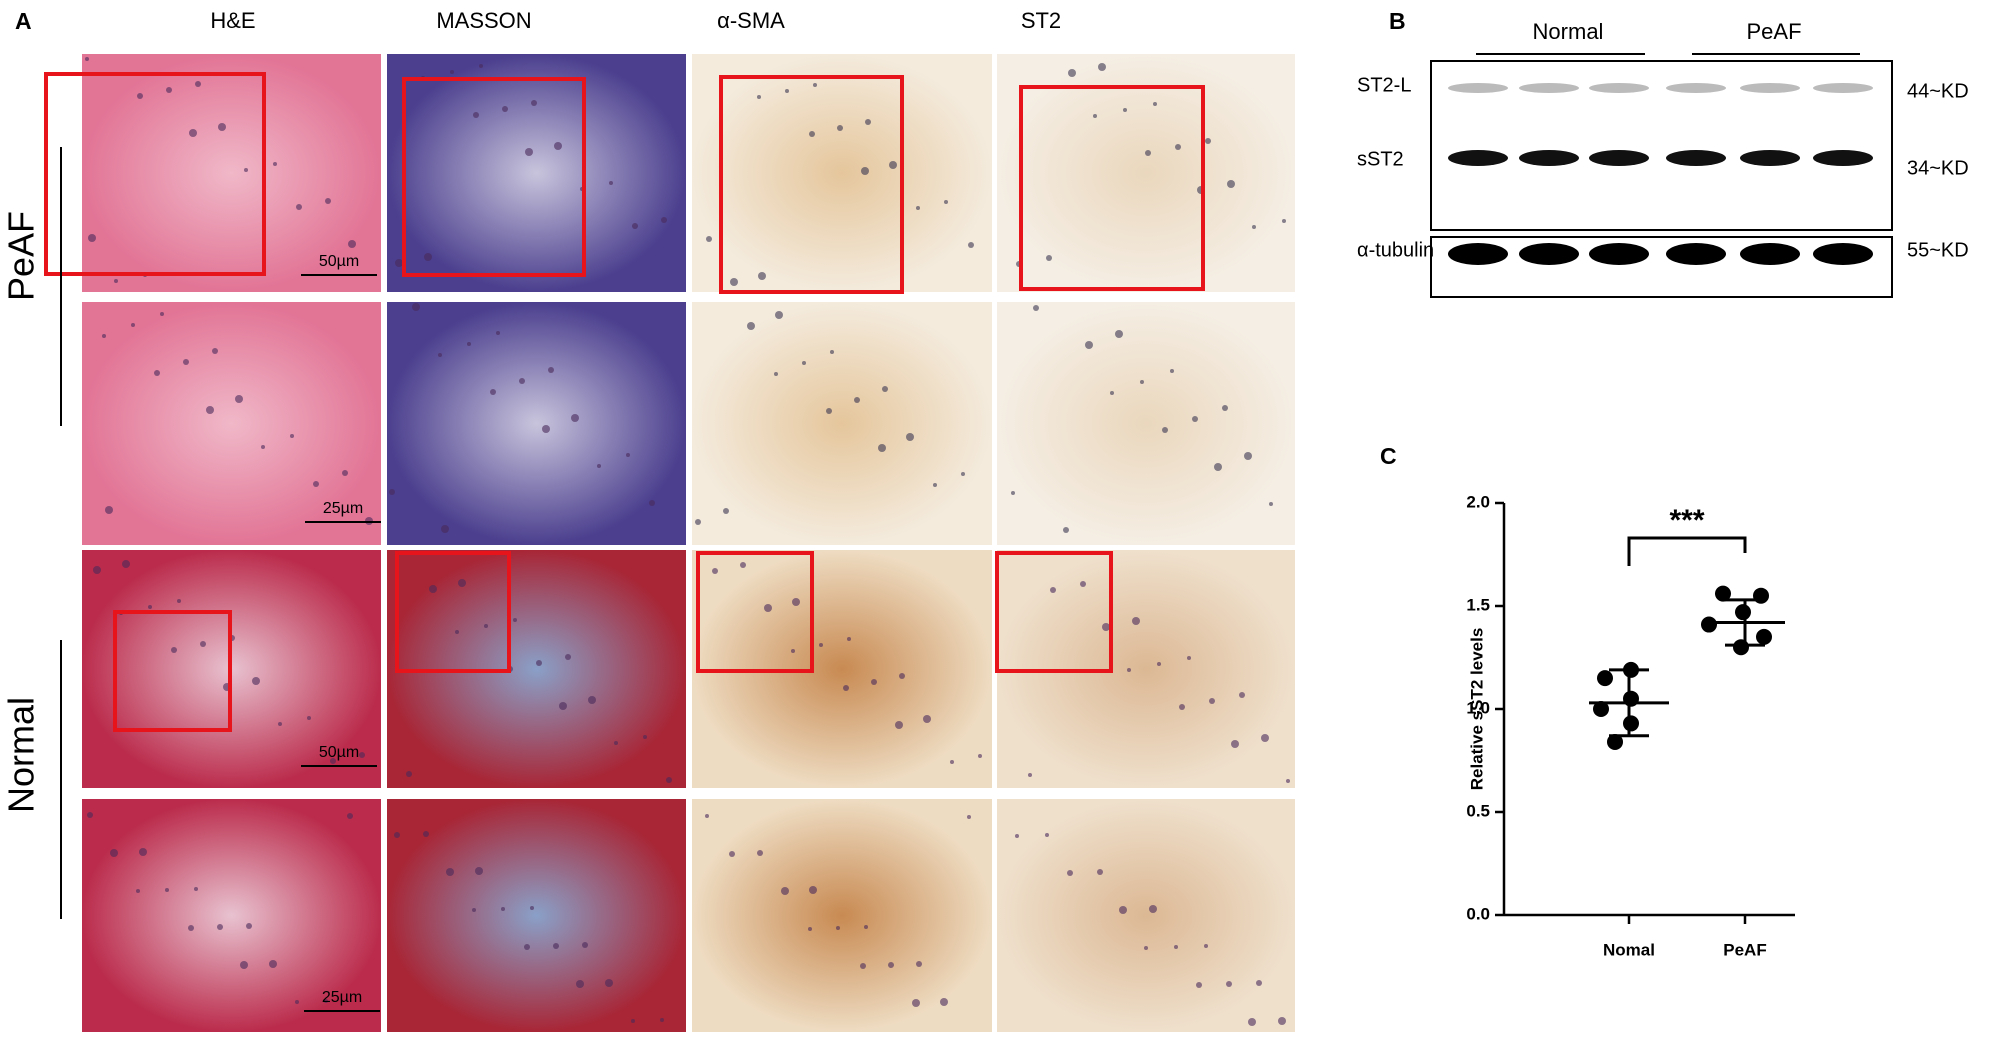 Image resolution: width=2008 pixels, height=1040 pixels. Describe the element at coordinates (1478, 501) in the screenshot. I see `y-tick-label: 2.0` at that location.